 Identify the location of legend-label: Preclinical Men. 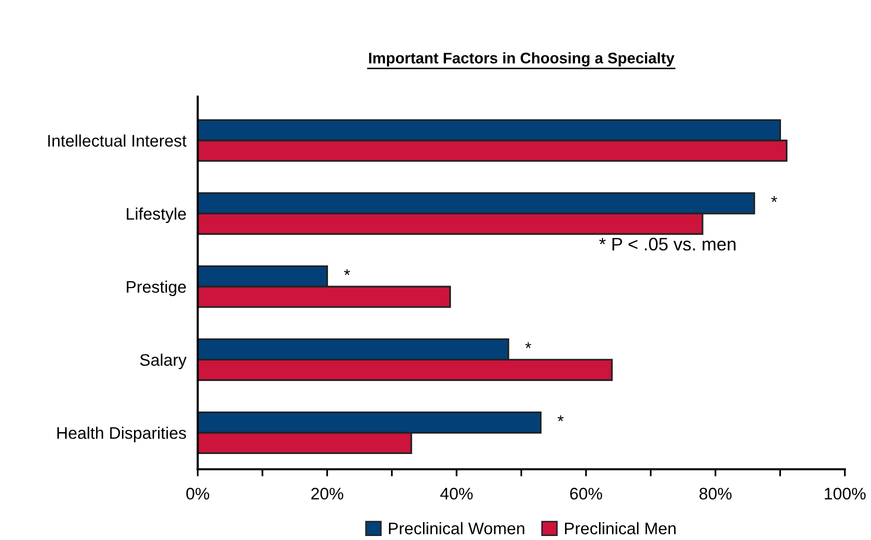
(620, 528).